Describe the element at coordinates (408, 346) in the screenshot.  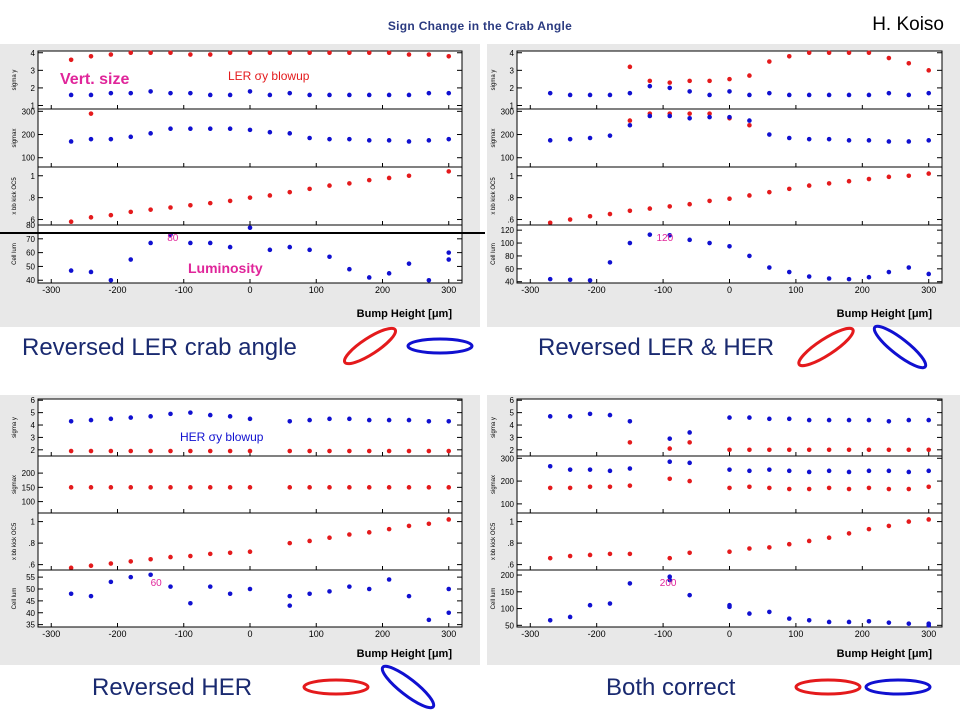
I see `crab-angle-ellipses-ler-crab` at that location.